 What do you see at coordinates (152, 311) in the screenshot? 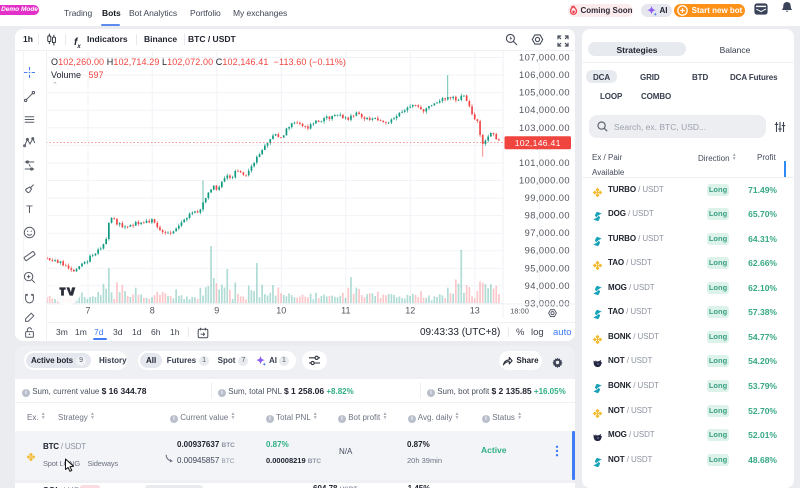
I see `svg-text: 8` at bounding box center [152, 311].